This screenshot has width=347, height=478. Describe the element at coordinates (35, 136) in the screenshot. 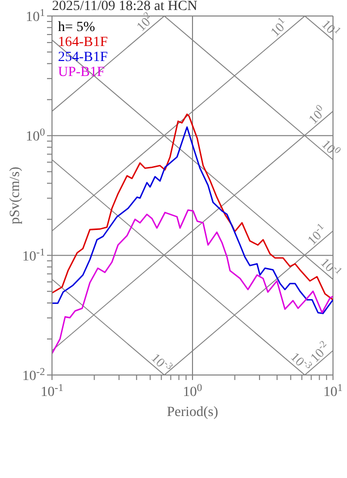

I see `y-tick-label: 10$^{0}$` at that location.